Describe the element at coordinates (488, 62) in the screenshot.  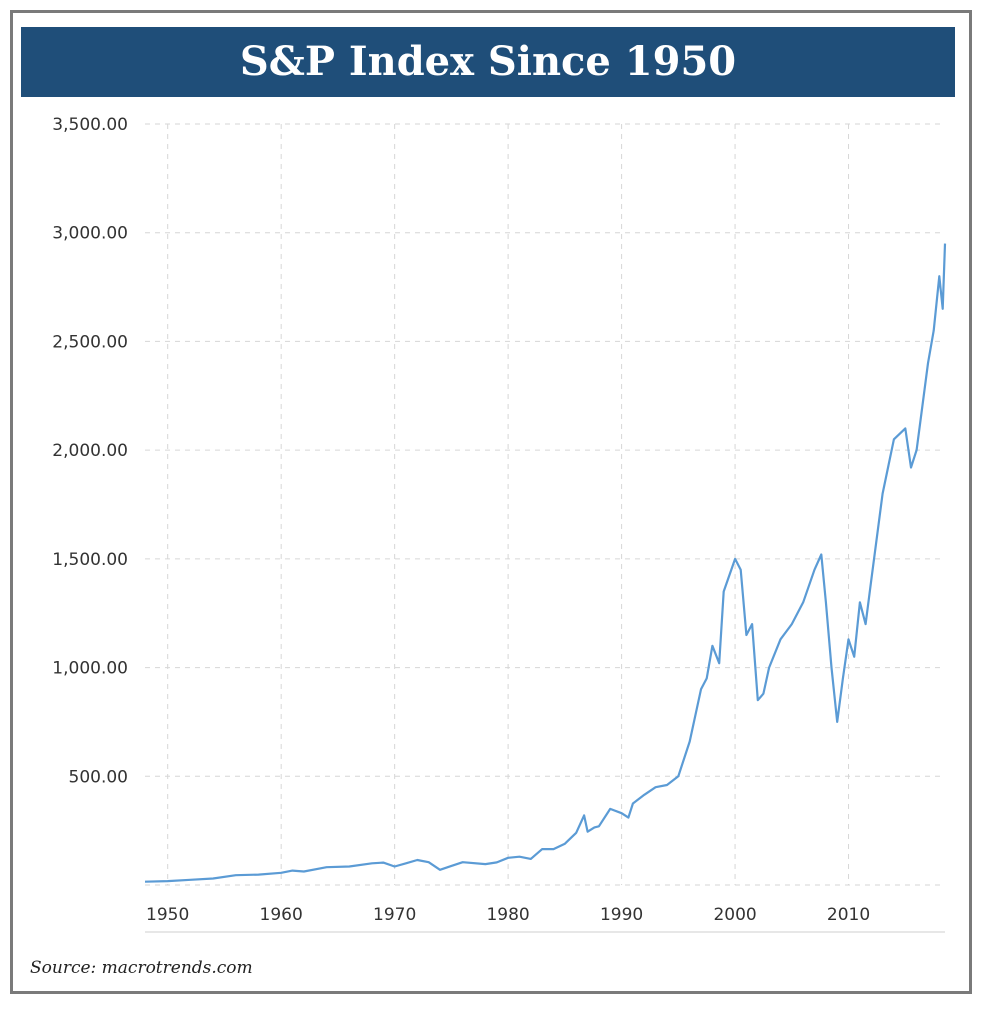
I see `chart-title: S&P Index Since 1950` at that location.